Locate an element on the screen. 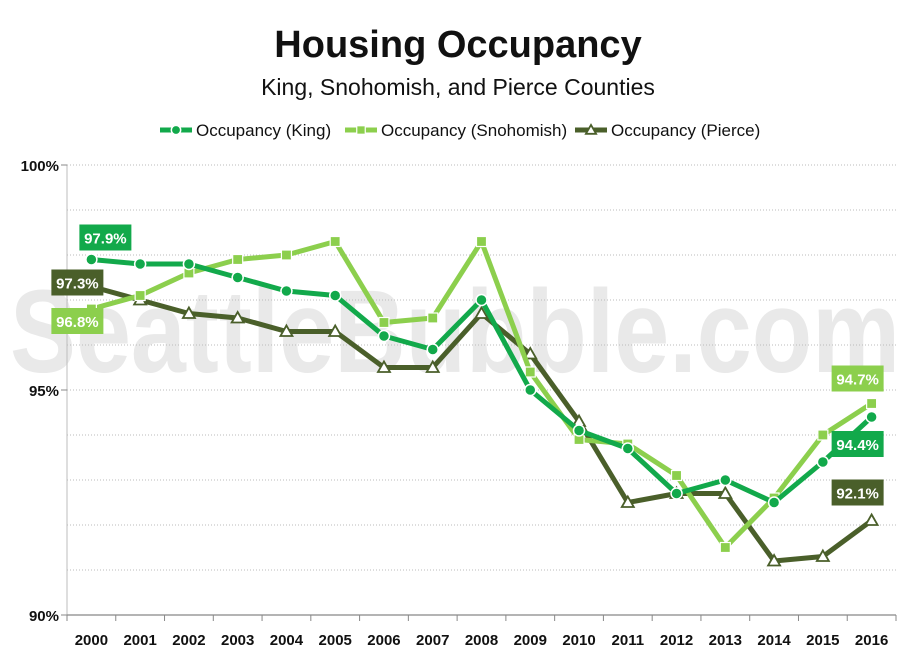  data-label: 94.4% is located at coordinates (857, 444).